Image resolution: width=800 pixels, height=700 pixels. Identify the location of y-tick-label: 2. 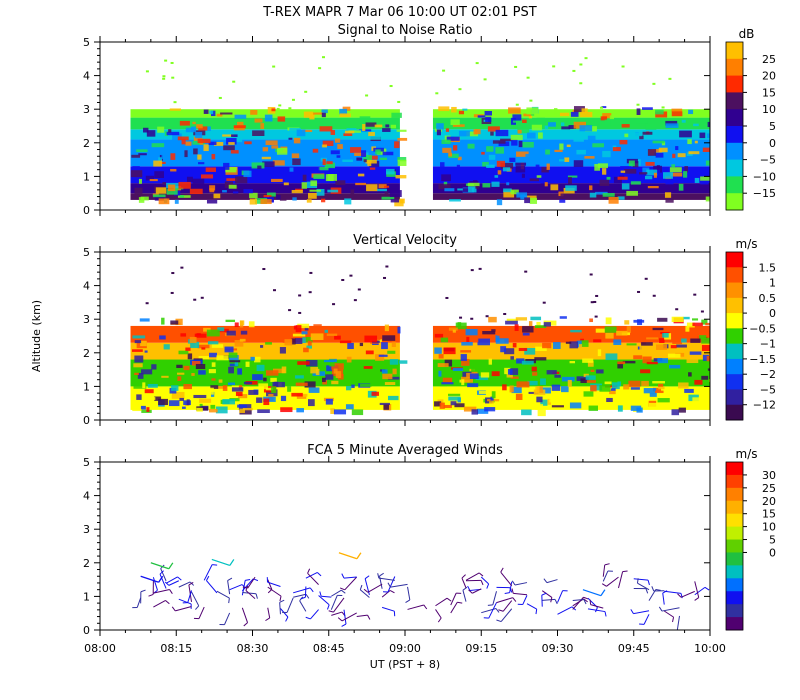
(86, 143).